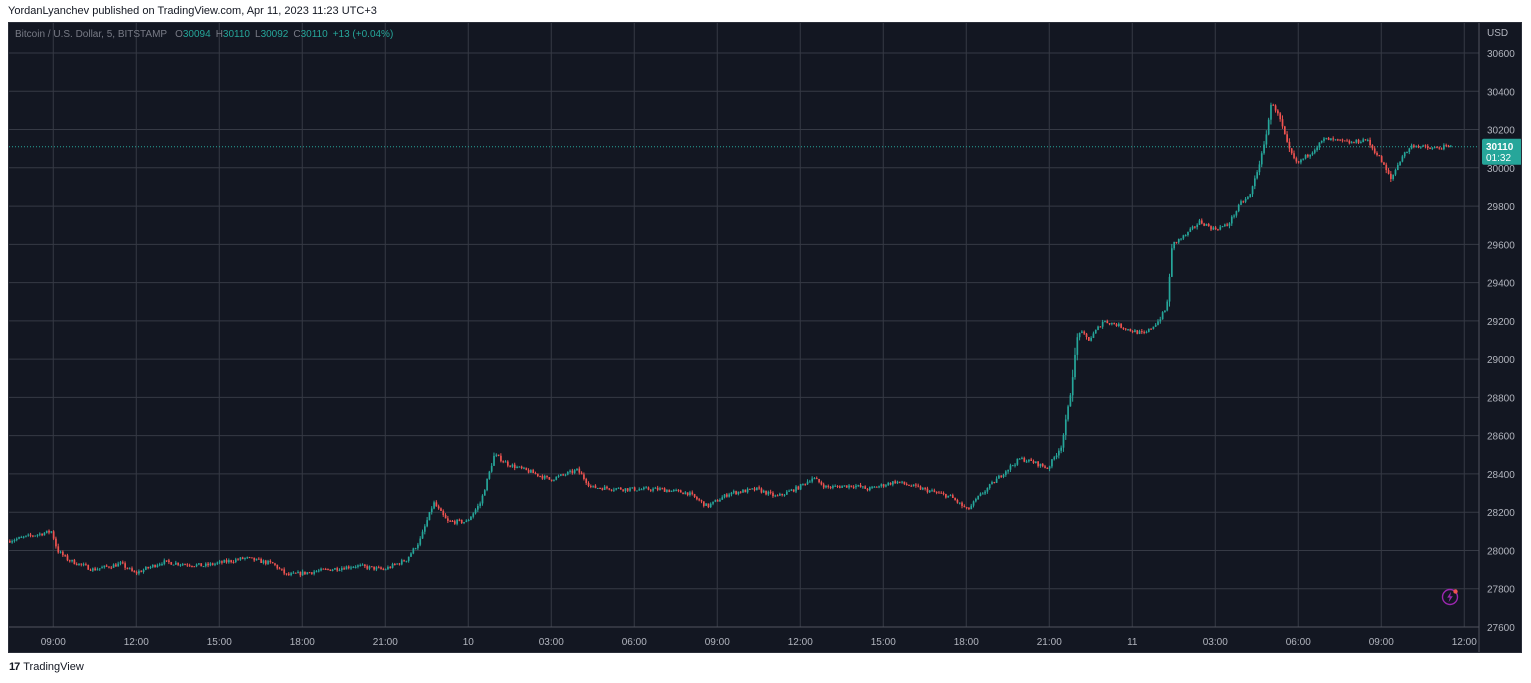 Image resolution: width=1531 pixels, height=683 pixels. I want to click on x-tick-label: 18:00, so click(966, 642).